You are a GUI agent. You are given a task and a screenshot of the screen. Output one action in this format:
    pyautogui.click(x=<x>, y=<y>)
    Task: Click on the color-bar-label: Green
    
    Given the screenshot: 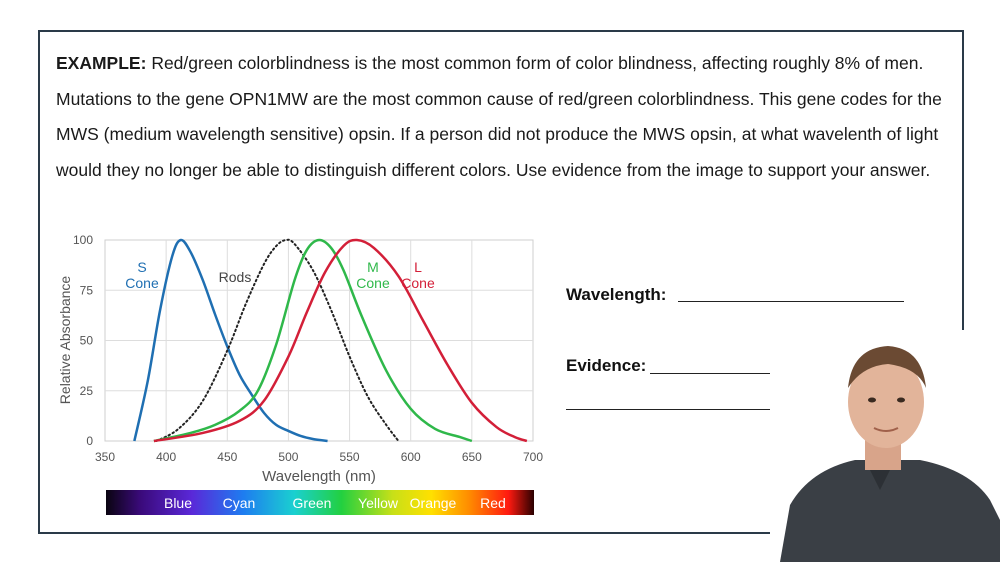 What is the action you would take?
    pyautogui.click(x=312, y=503)
    